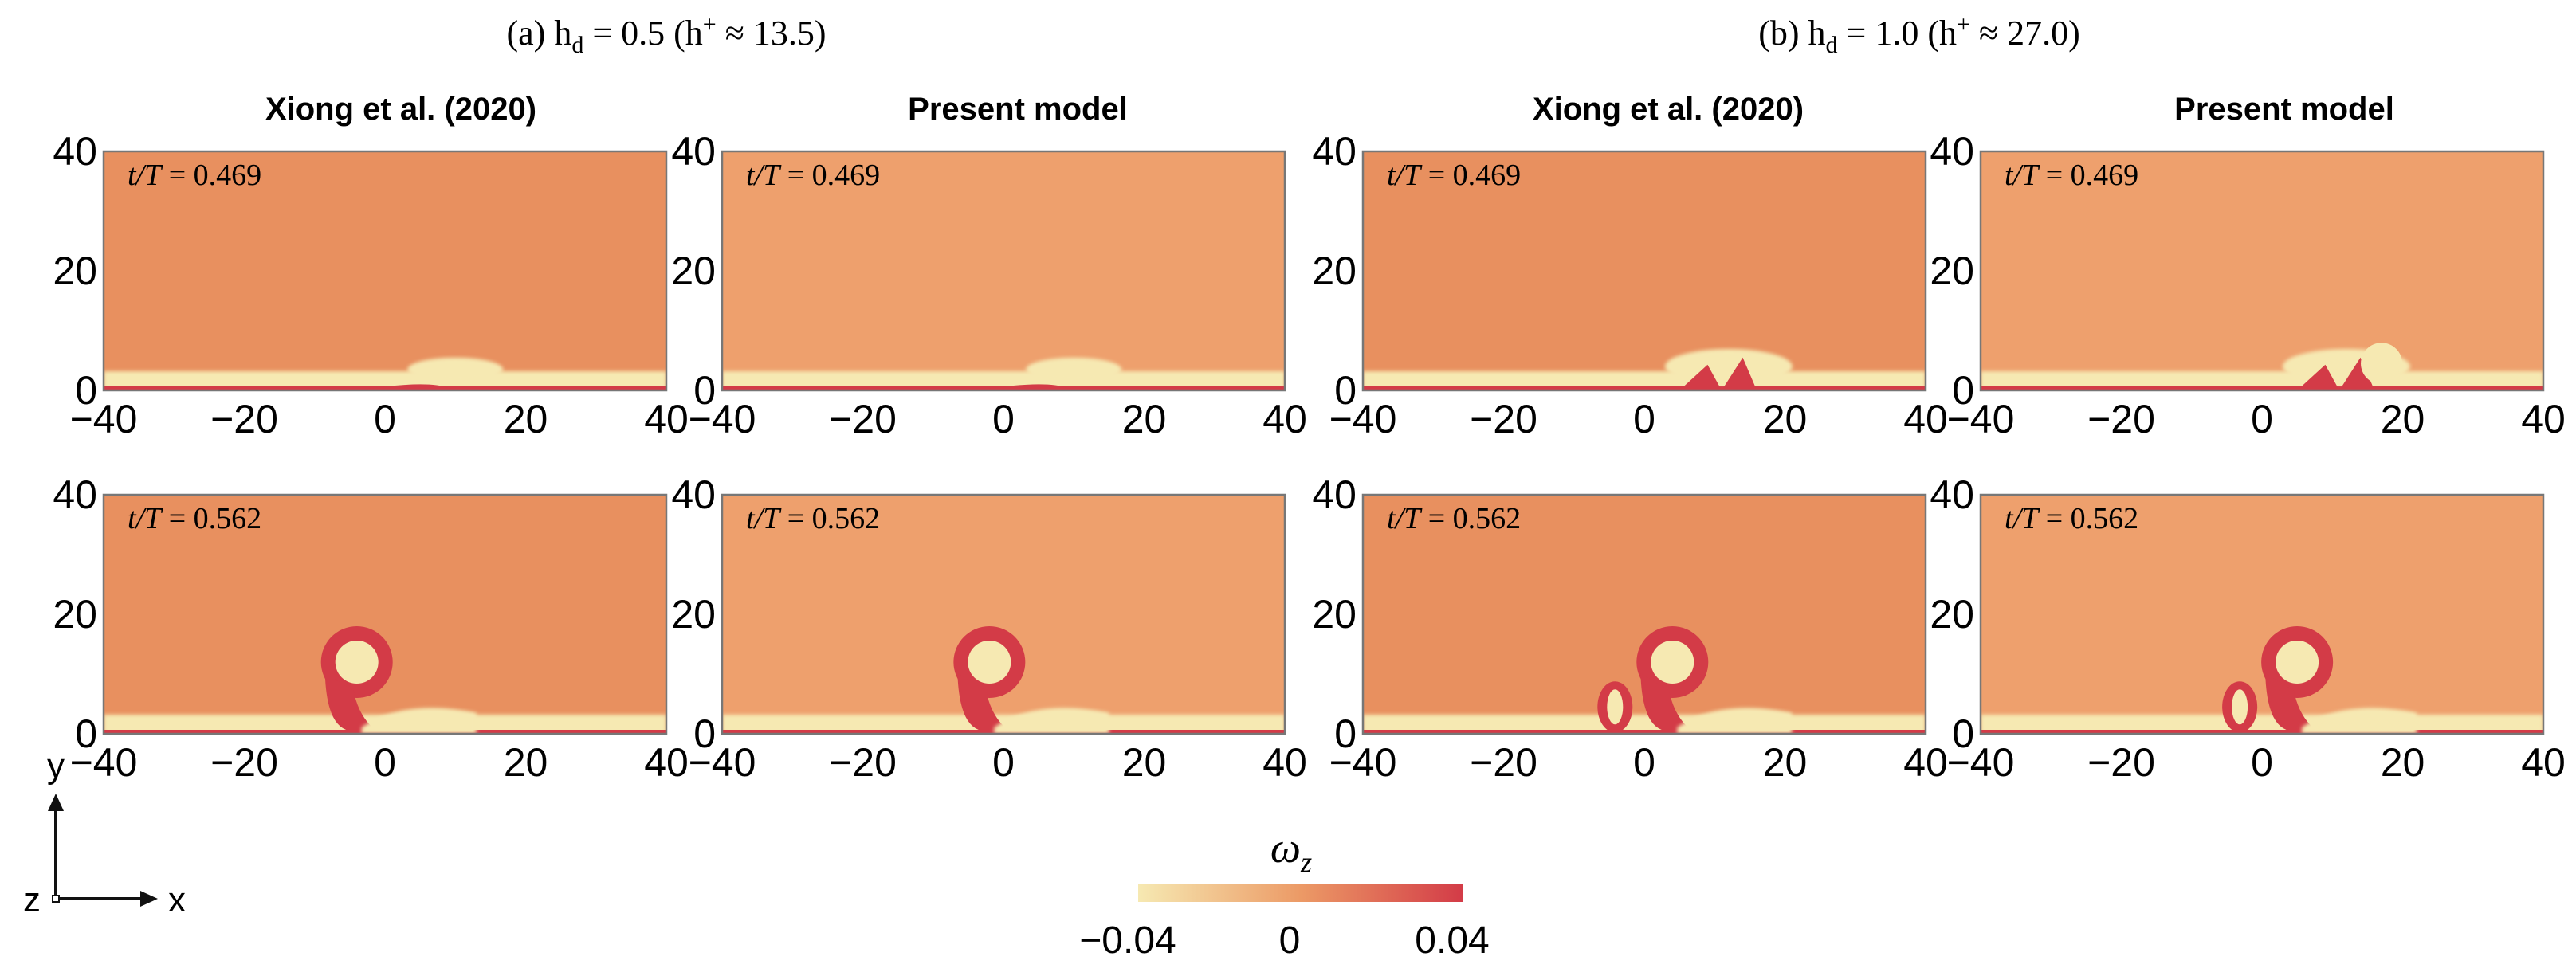 This screenshot has width=2576, height=976. Describe the element at coordinates (2071, 518) in the screenshot. I see `panel-2-4-time-label: t/T = 0.562` at that location.